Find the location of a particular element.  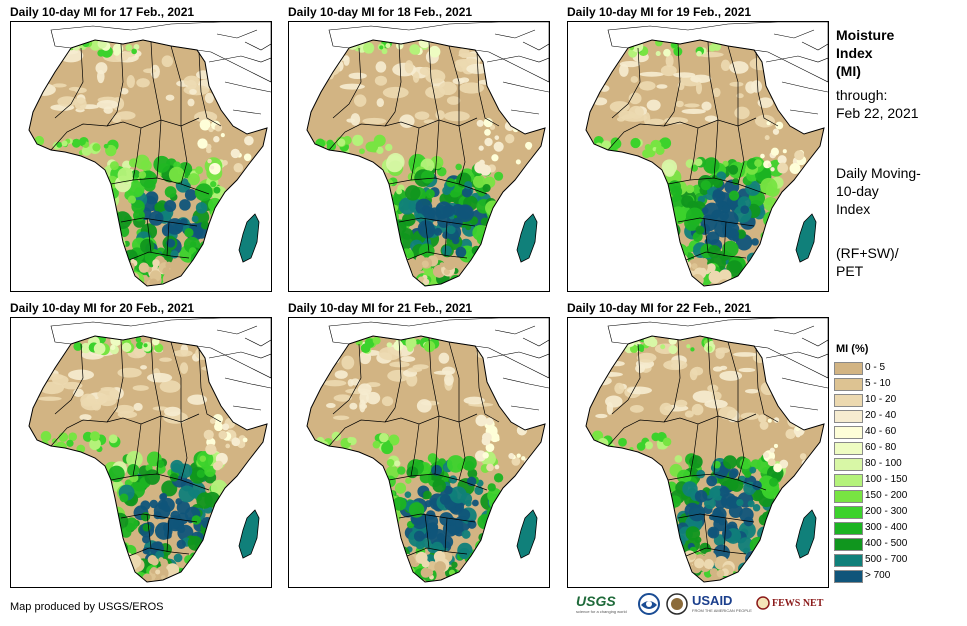

legend-label: 100 - 150 is located at coordinates (886, 479).